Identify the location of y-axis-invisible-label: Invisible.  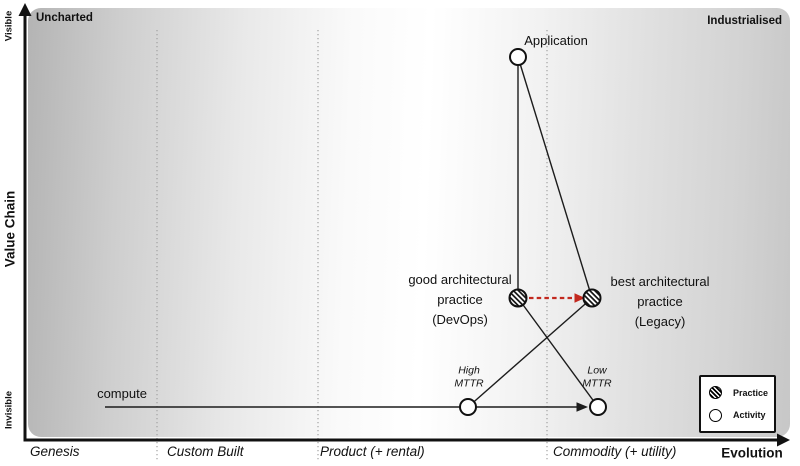
(9, 410).